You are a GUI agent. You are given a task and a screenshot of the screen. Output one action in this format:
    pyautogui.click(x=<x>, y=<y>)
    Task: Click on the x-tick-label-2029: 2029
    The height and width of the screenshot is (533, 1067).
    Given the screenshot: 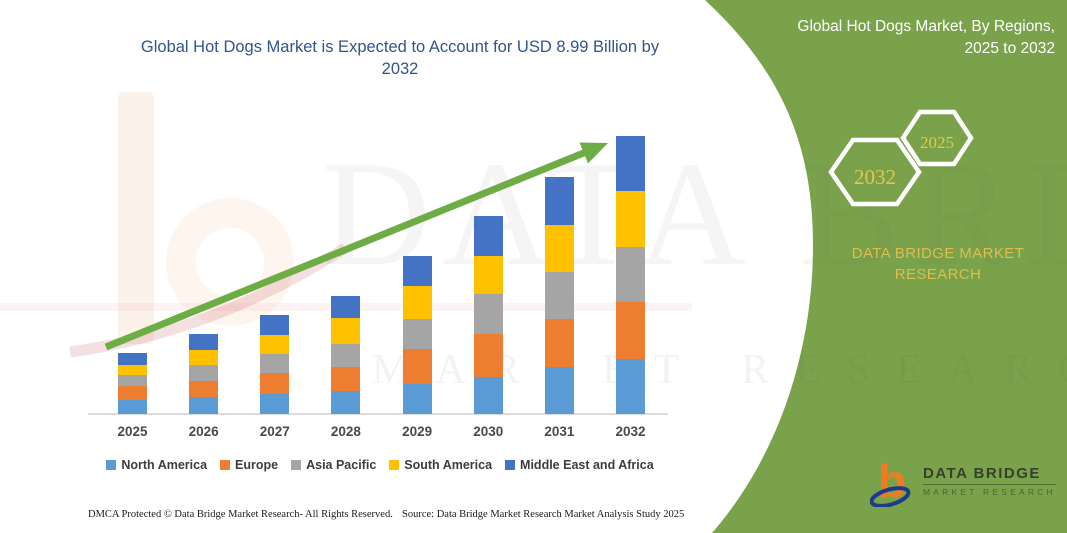 What is the action you would take?
    pyautogui.click(x=417, y=431)
    